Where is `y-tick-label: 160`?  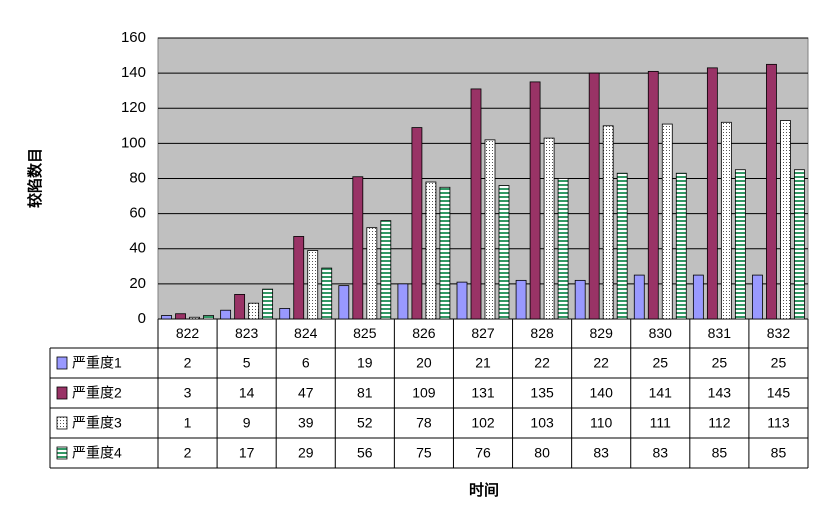 y-tick-label: 160 is located at coordinates (133, 37).